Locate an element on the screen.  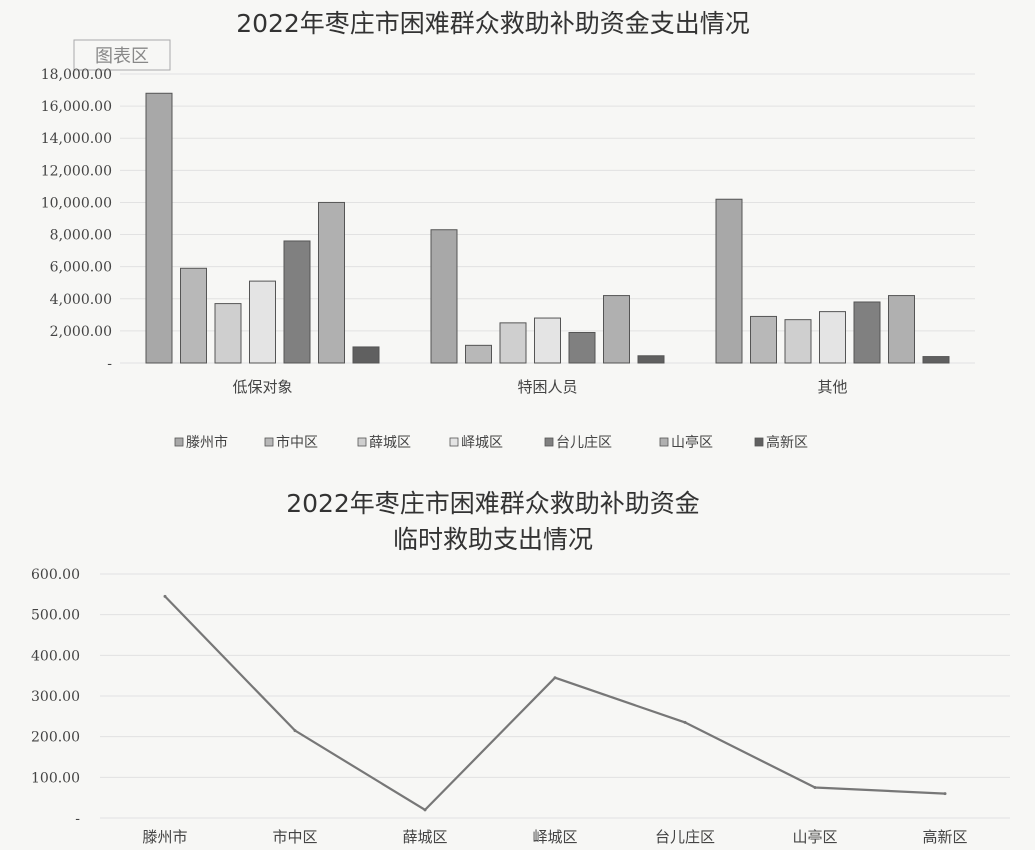
y-tick-label: 200.00 is located at coordinates (55, 738).